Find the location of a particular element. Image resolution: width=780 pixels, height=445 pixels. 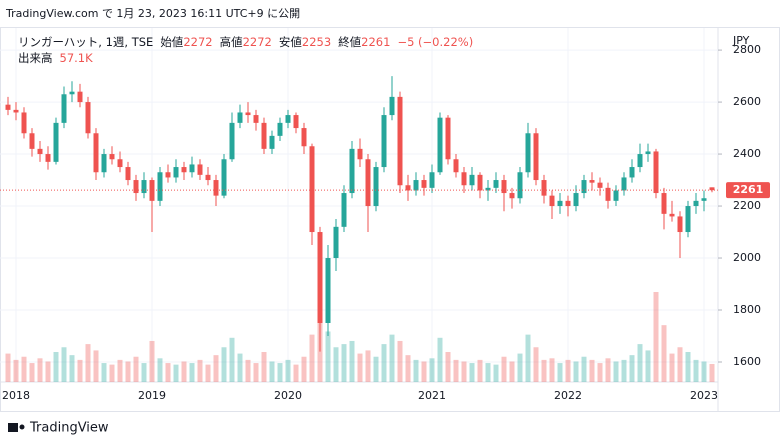

last-price-label: 2261 is located at coordinates (748, 189).